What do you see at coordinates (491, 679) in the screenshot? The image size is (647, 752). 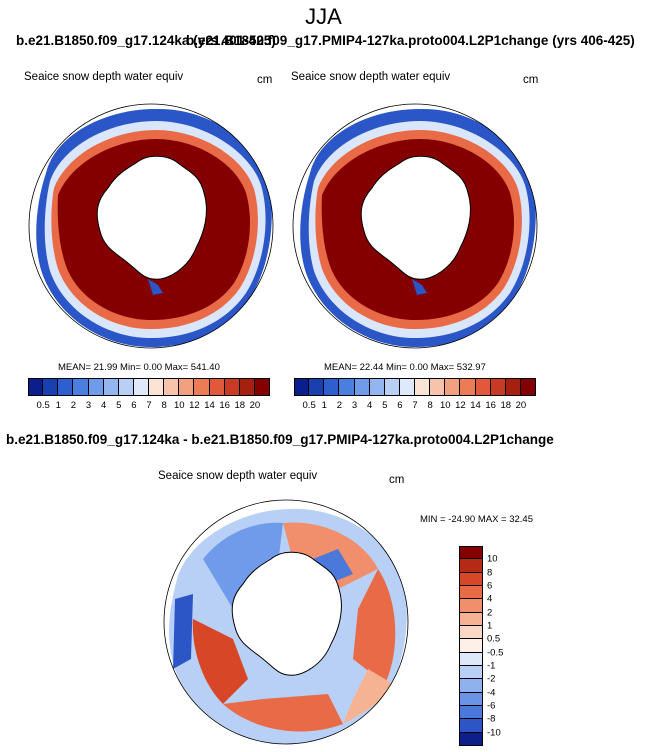 I see `colorbar-tick-label: -2` at bounding box center [491, 679].